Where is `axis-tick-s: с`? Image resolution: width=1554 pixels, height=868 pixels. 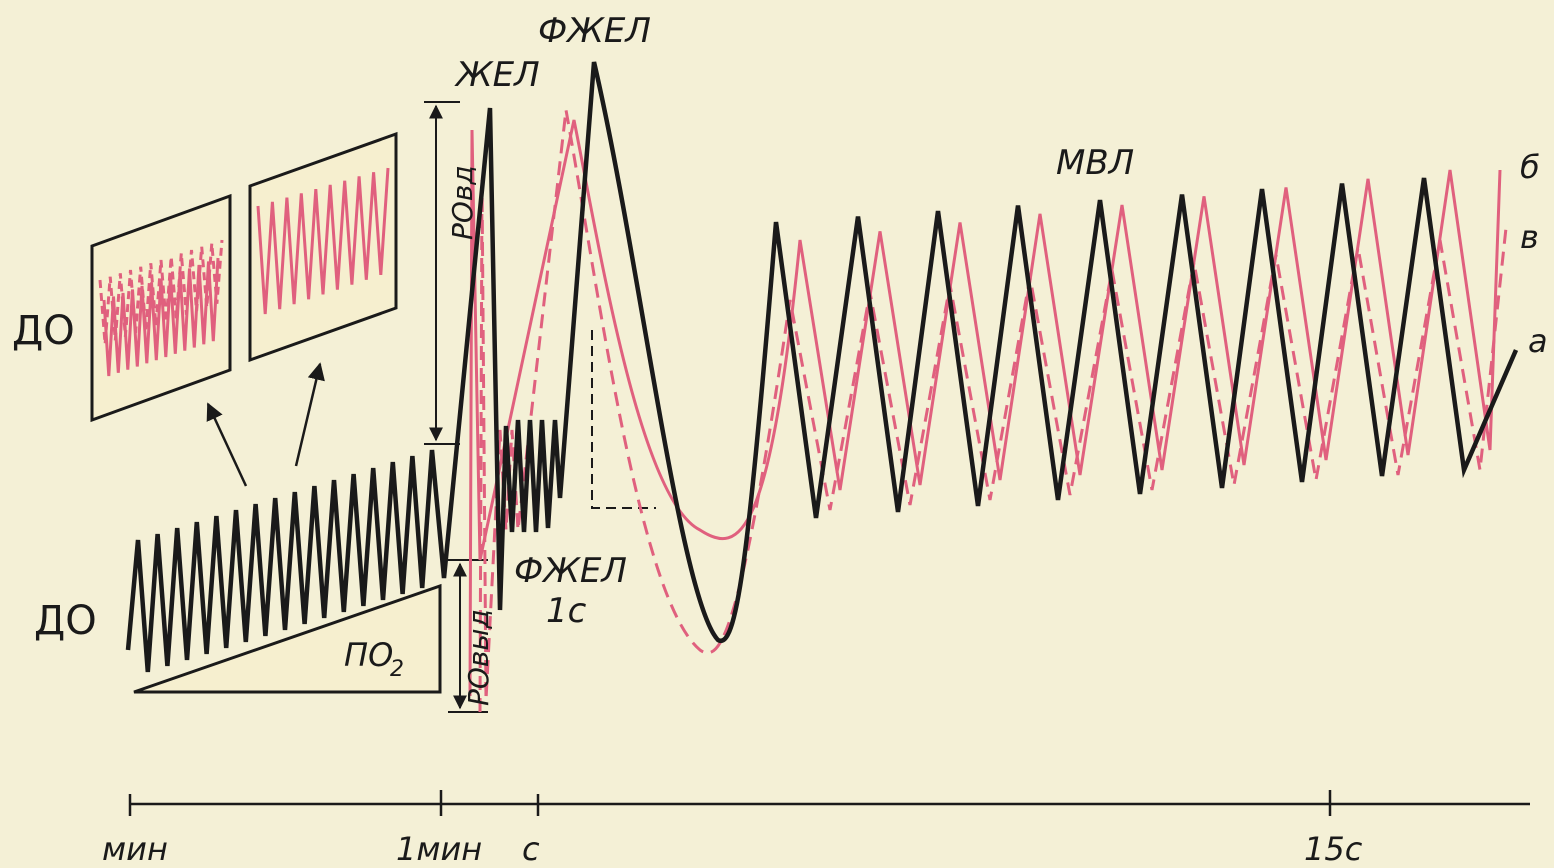
axis-tick-s: с is located at coordinates (531, 849).